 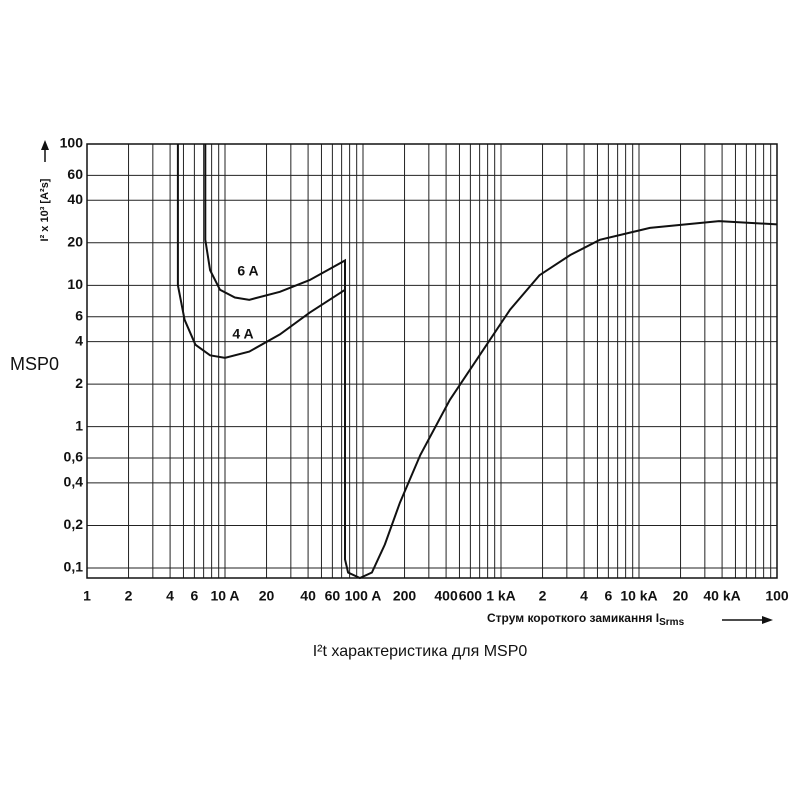 What do you see at coordinates (471, 596) in the screenshot?
I see `x-tick-label: 600` at bounding box center [471, 596].